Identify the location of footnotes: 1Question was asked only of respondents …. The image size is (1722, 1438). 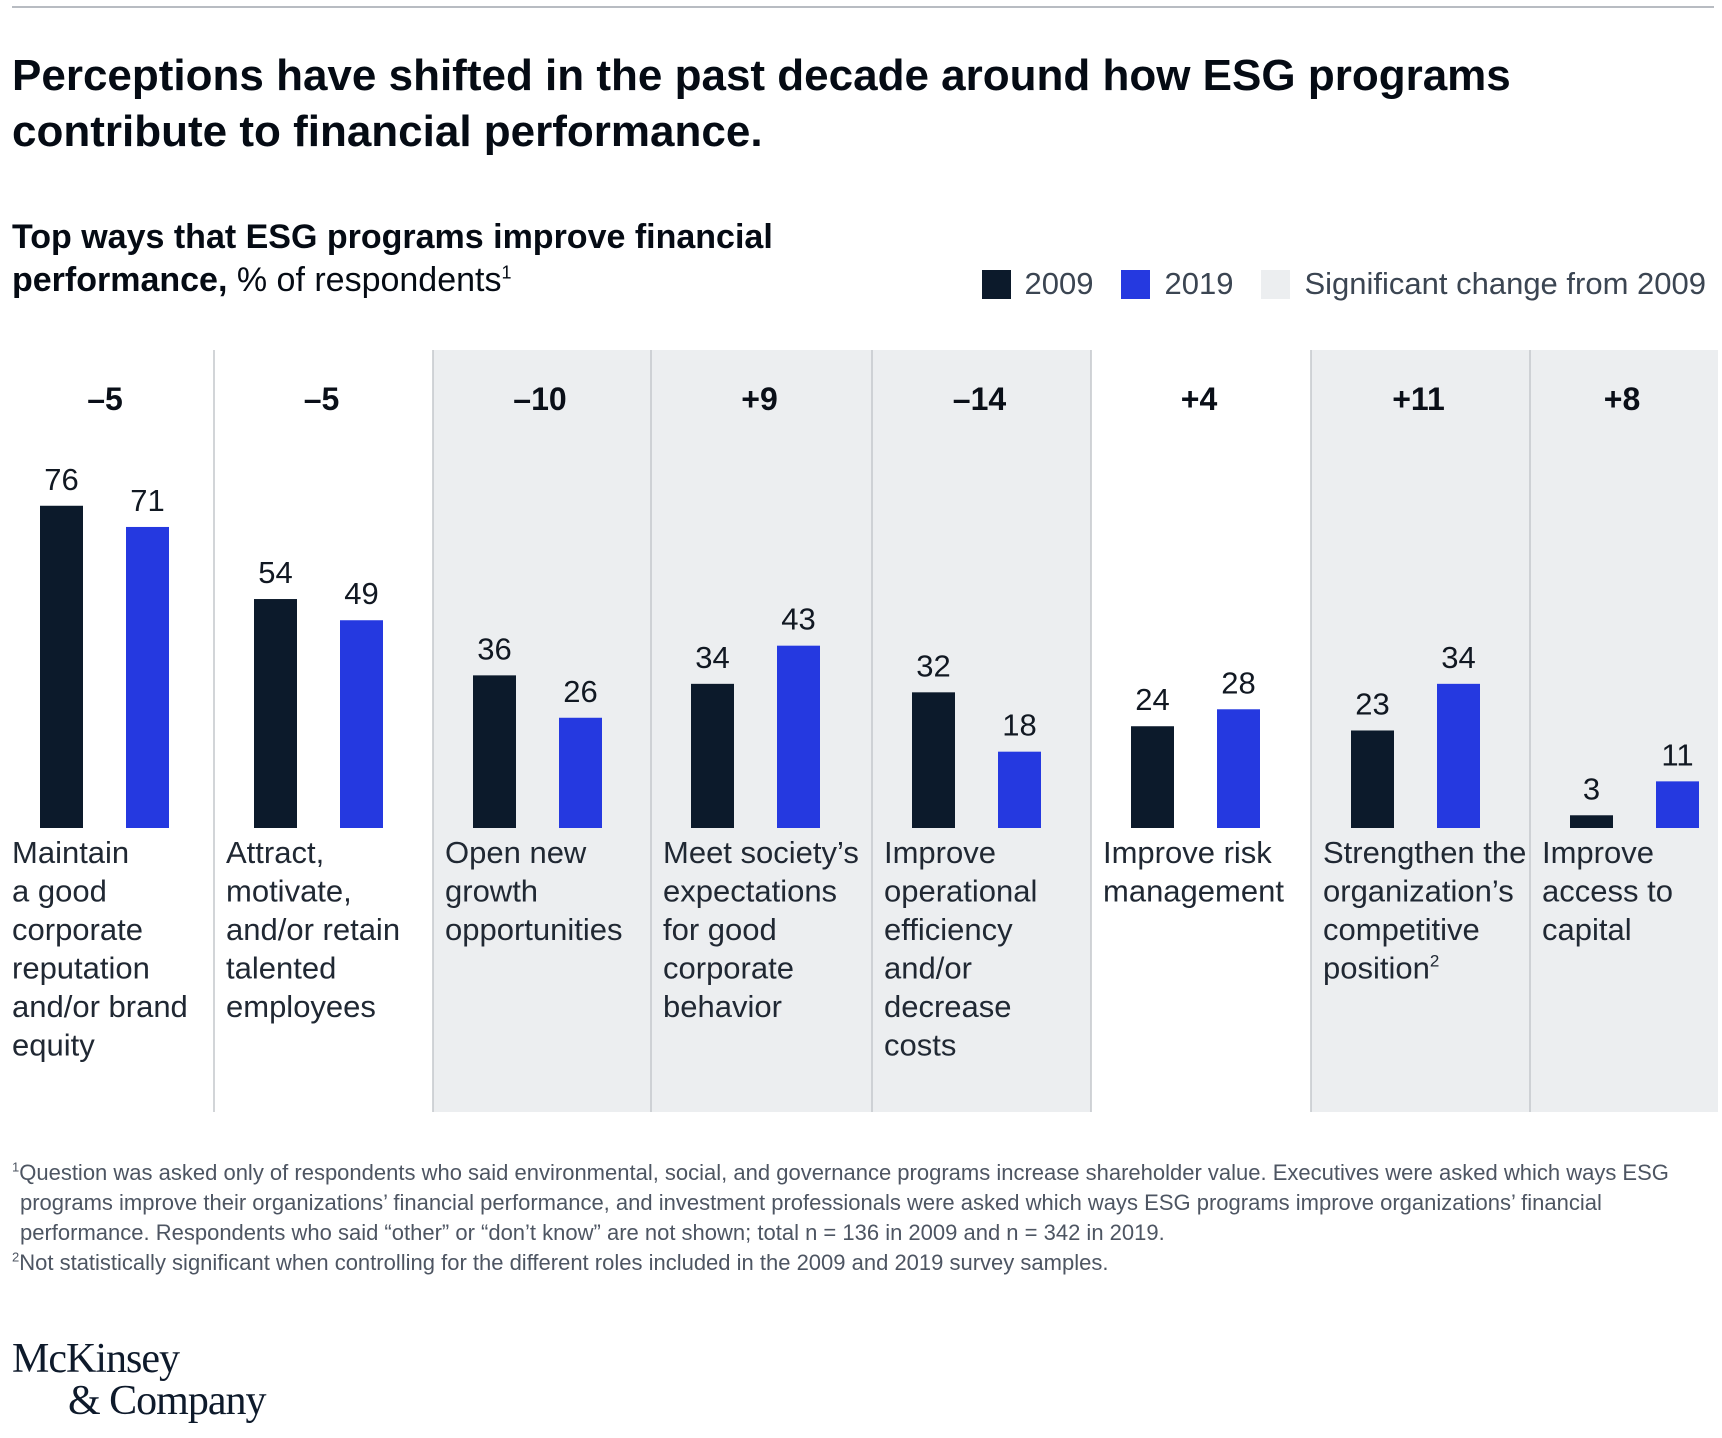
(857, 1218).